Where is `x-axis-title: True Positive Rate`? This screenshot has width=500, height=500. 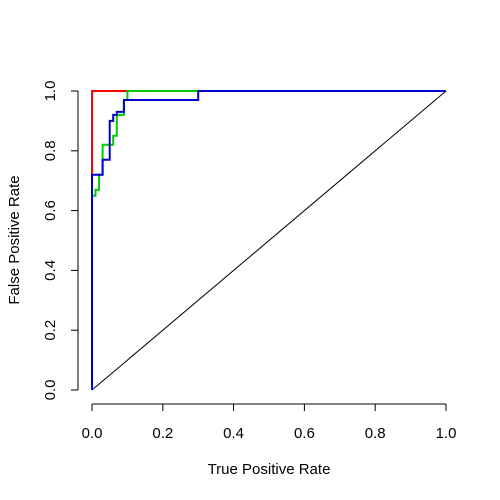 x-axis-title: True Positive Rate is located at coordinates (269, 469).